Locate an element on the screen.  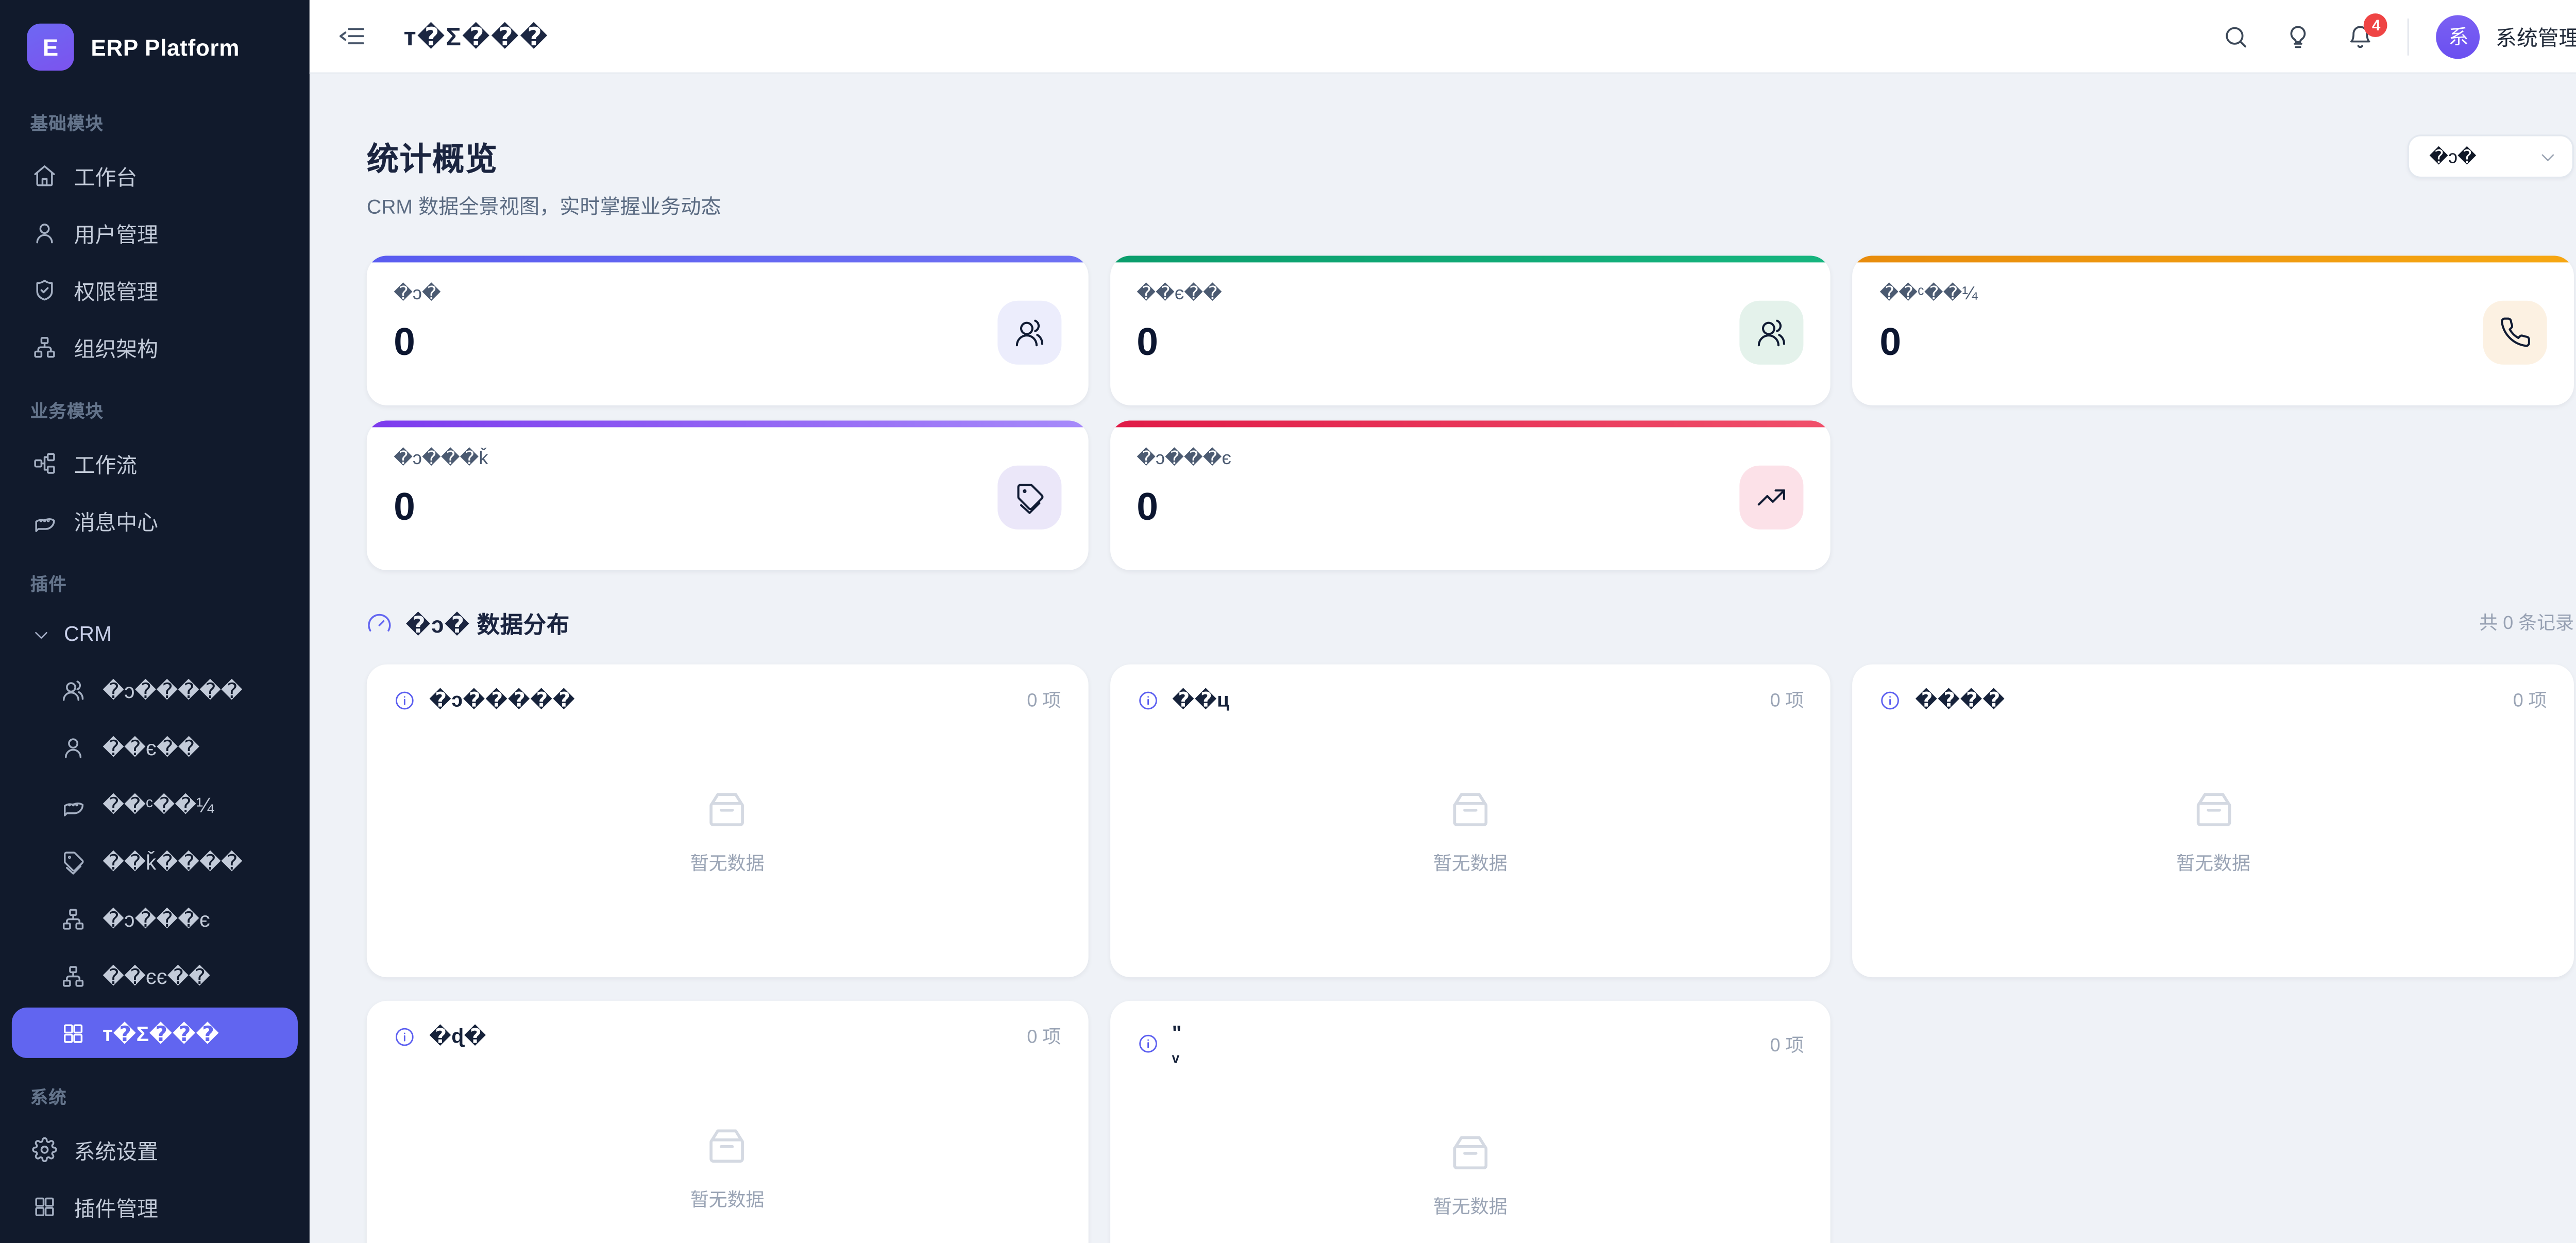
user-name: 系统管理员 is located at coordinates (2536, 38).